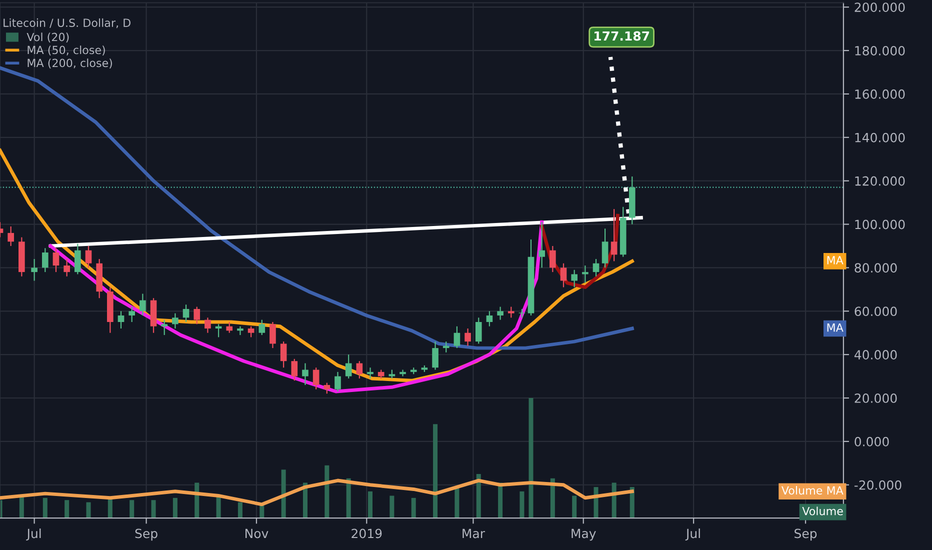 The width and height of the screenshot is (932, 550). I want to click on annotation: Volume, so click(822, 511).